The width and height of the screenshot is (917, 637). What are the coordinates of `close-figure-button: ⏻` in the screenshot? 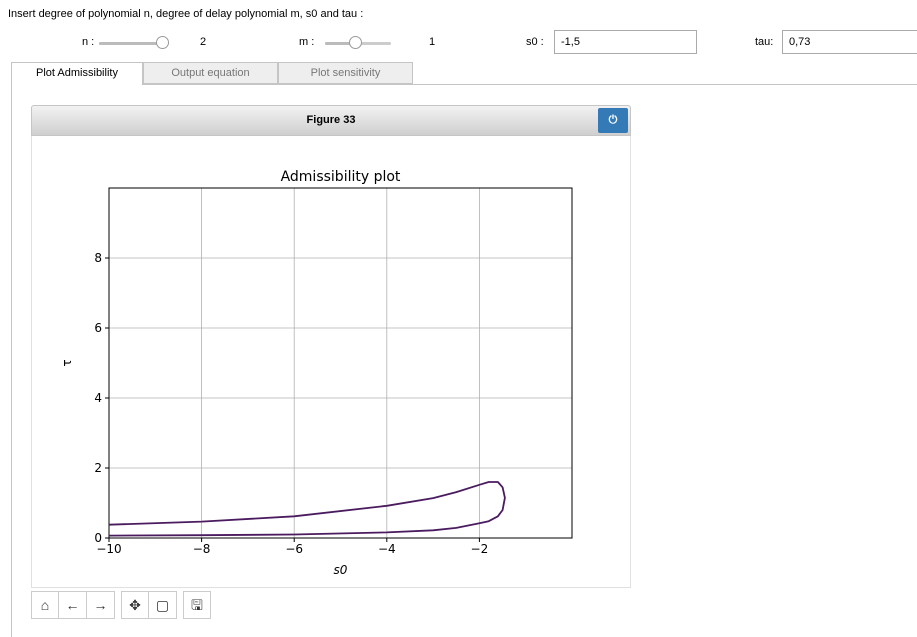 It's located at (613, 120).